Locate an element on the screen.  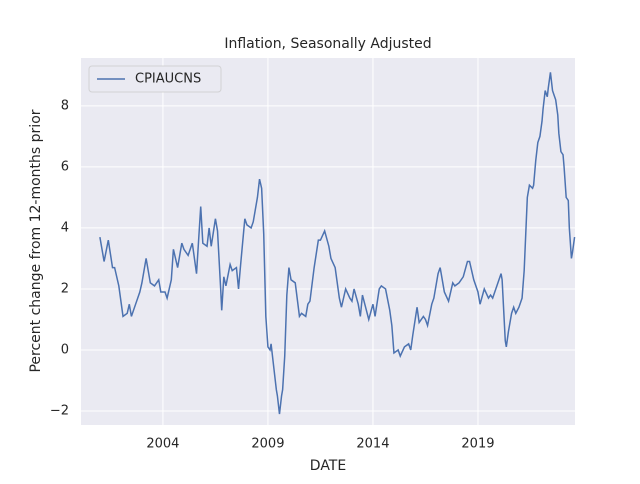
y-tick-label: 4 is located at coordinates (65, 227).